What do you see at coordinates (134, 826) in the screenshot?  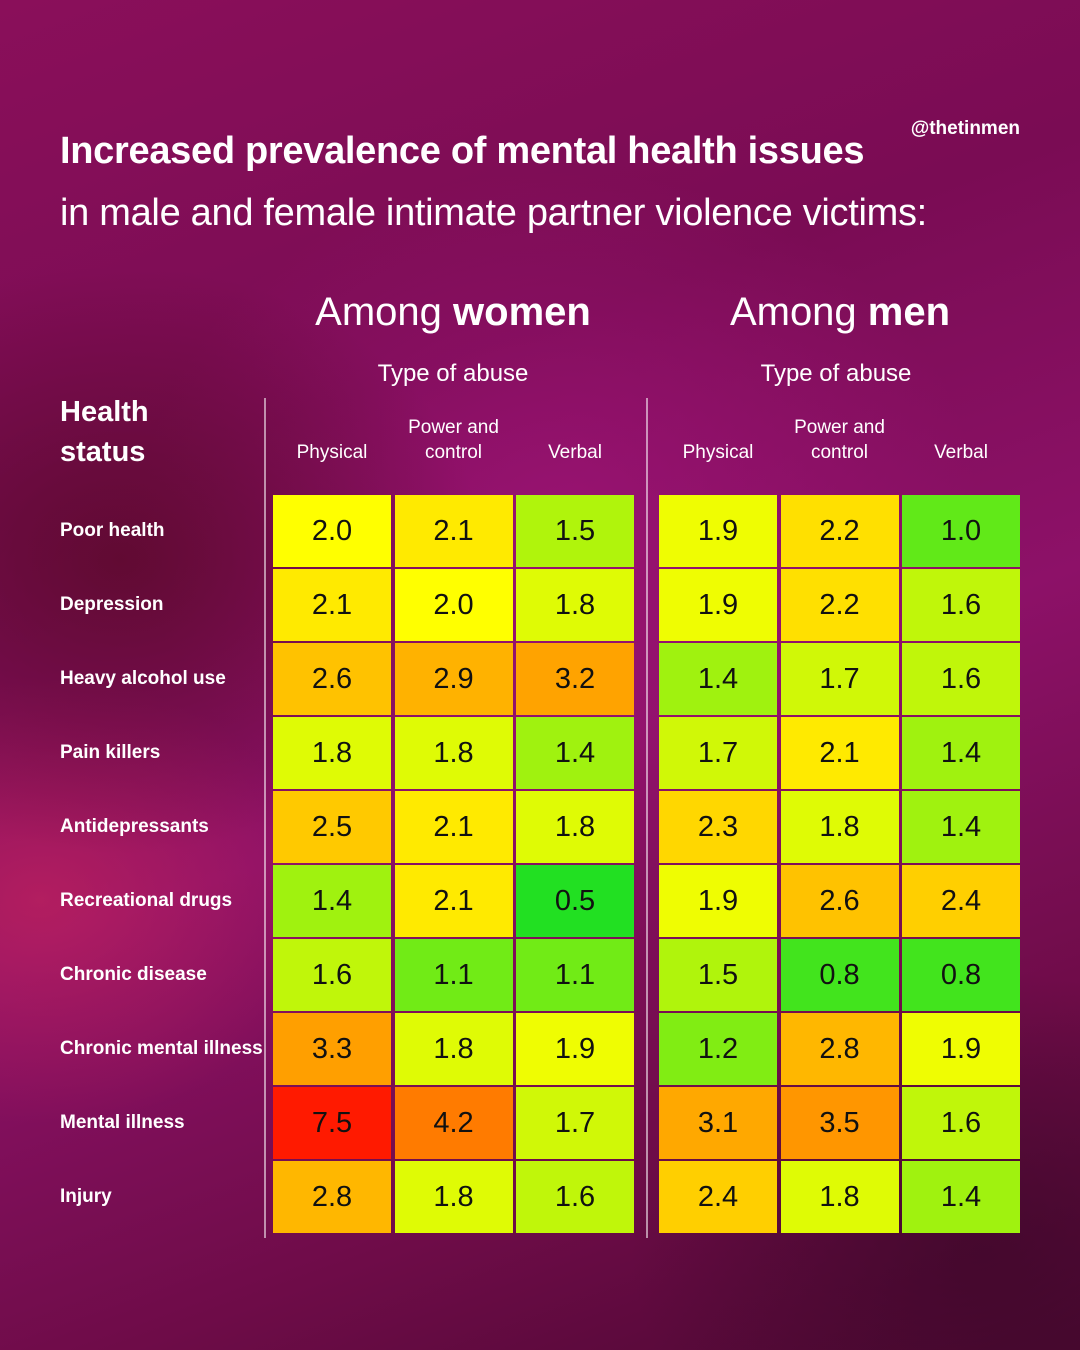 I see `row-label: Antidepressants` at bounding box center [134, 826].